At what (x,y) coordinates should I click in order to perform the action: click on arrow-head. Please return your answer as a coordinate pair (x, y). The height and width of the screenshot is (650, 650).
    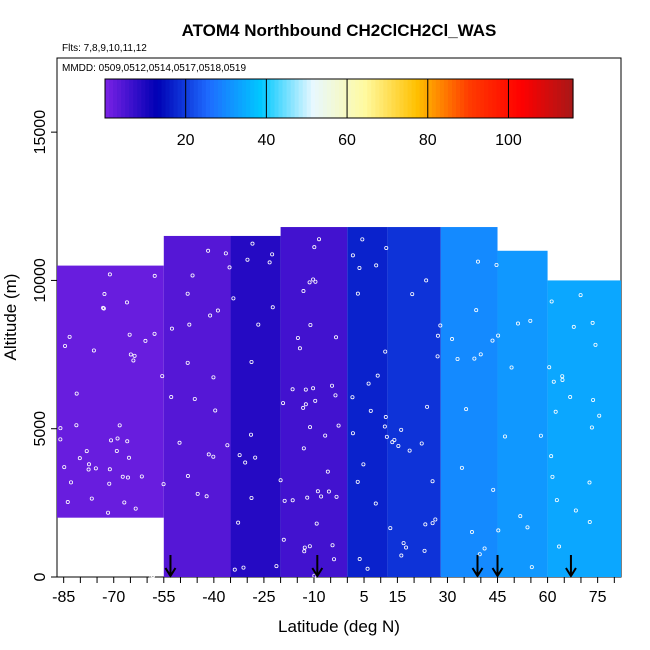
    Looking at the image, I should click on (497, 572).